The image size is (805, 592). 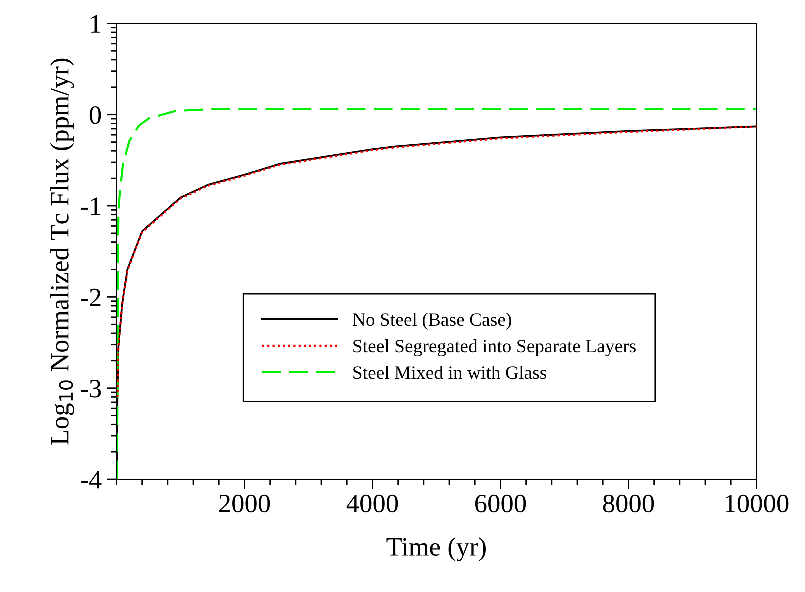 What do you see at coordinates (495, 348) in the screenshot?
I see `legend-label: Steel Segregated into Separate Layers` at bounding box center [495, 348].